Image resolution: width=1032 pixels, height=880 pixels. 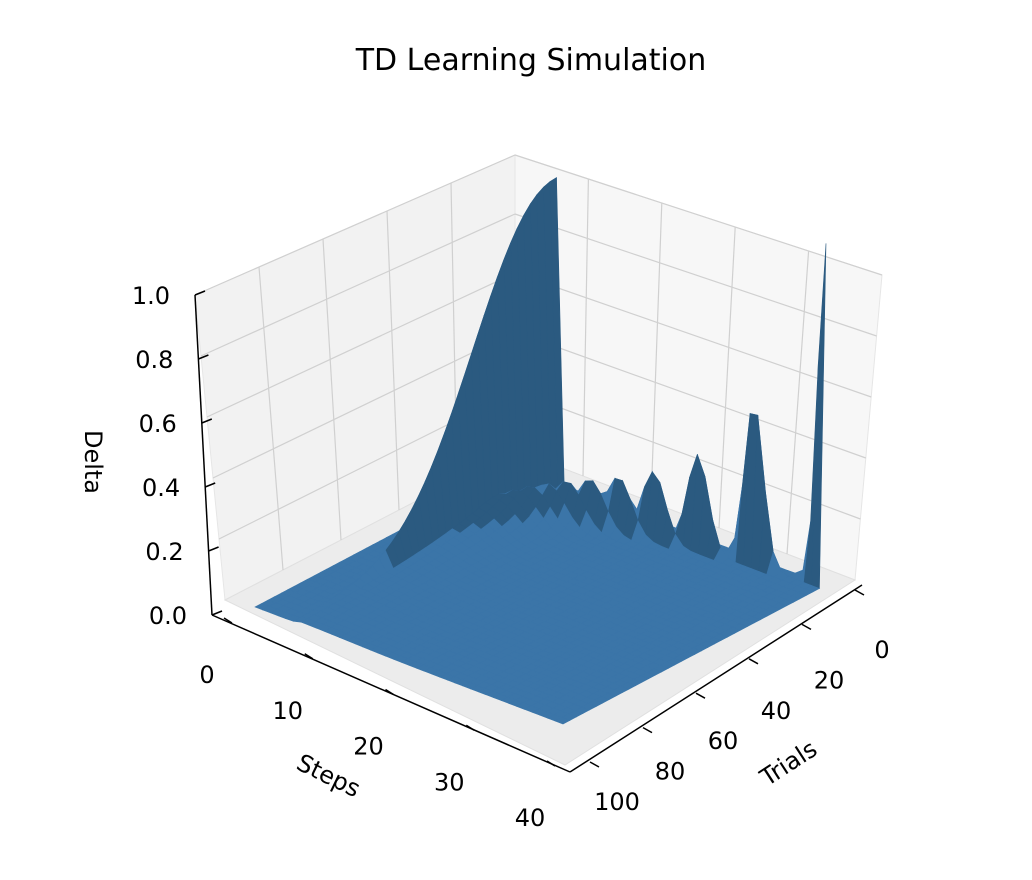 What do you see at coordinates (829, 680) in the screenshot?
I see `x-tick-label: 20` at bounding box center [829, 680].